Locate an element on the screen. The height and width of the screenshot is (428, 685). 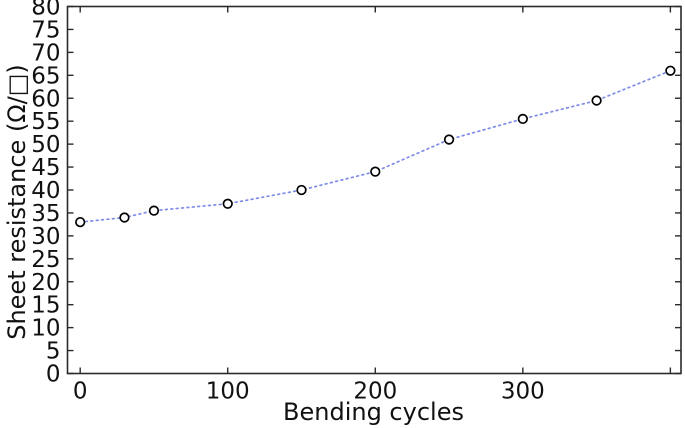
y-tick-label: 10 is located at coordinates (45, 329).